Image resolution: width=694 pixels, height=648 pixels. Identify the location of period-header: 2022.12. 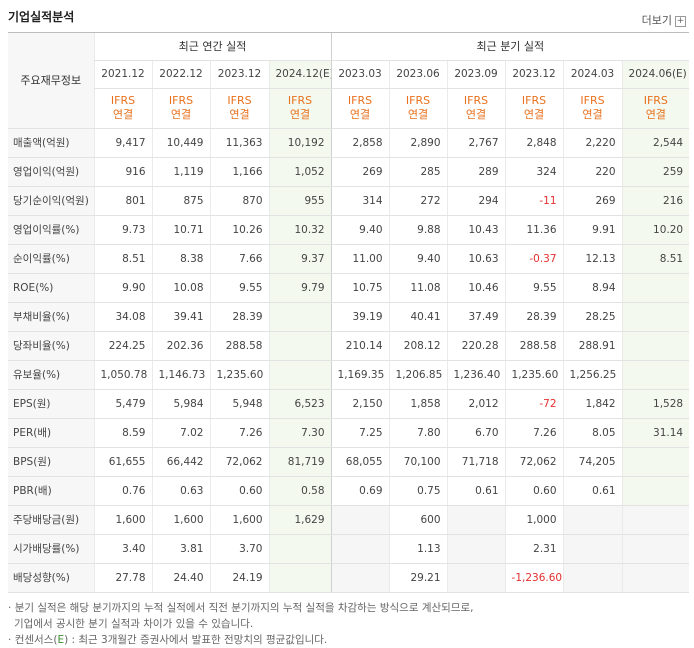
(180, 74).